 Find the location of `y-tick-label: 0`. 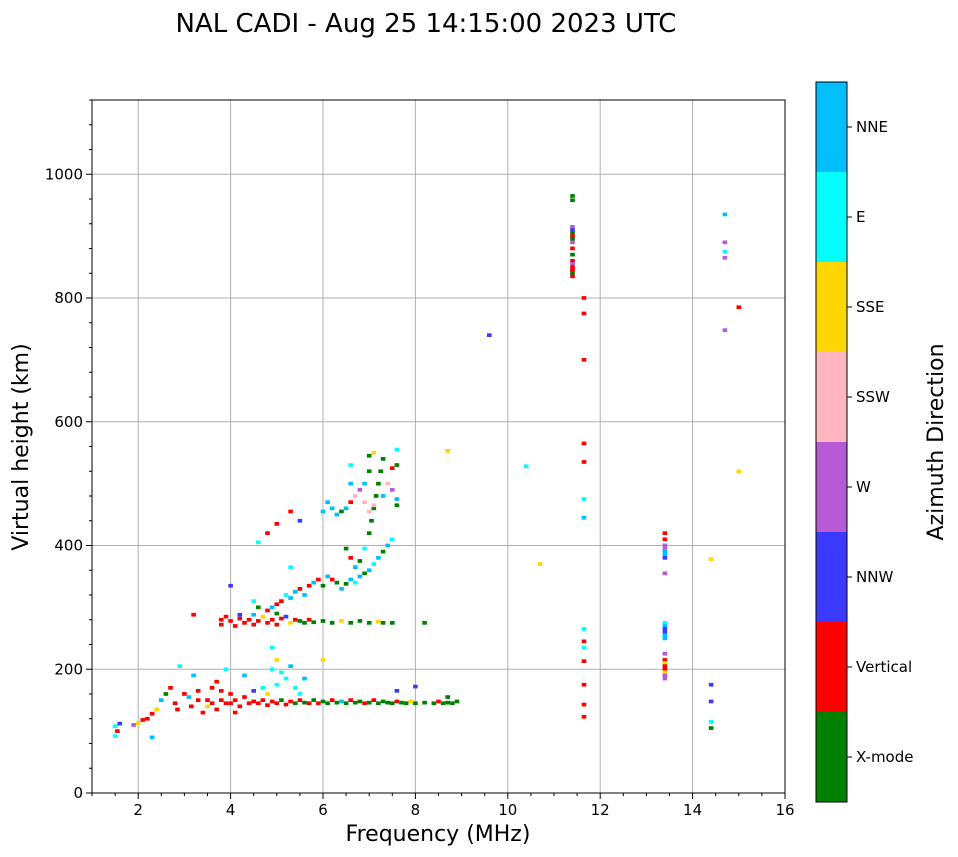

y-tick-label: 0 is located at coordinates (78, 793).